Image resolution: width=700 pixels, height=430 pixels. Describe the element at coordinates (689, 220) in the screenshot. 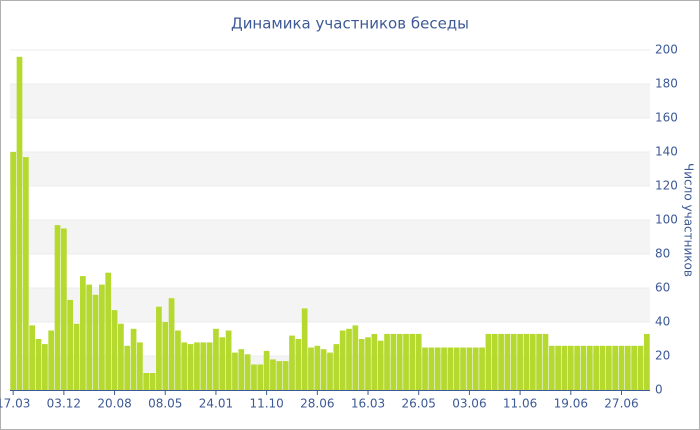

I see `y-axis-title: Число участников` at that location.